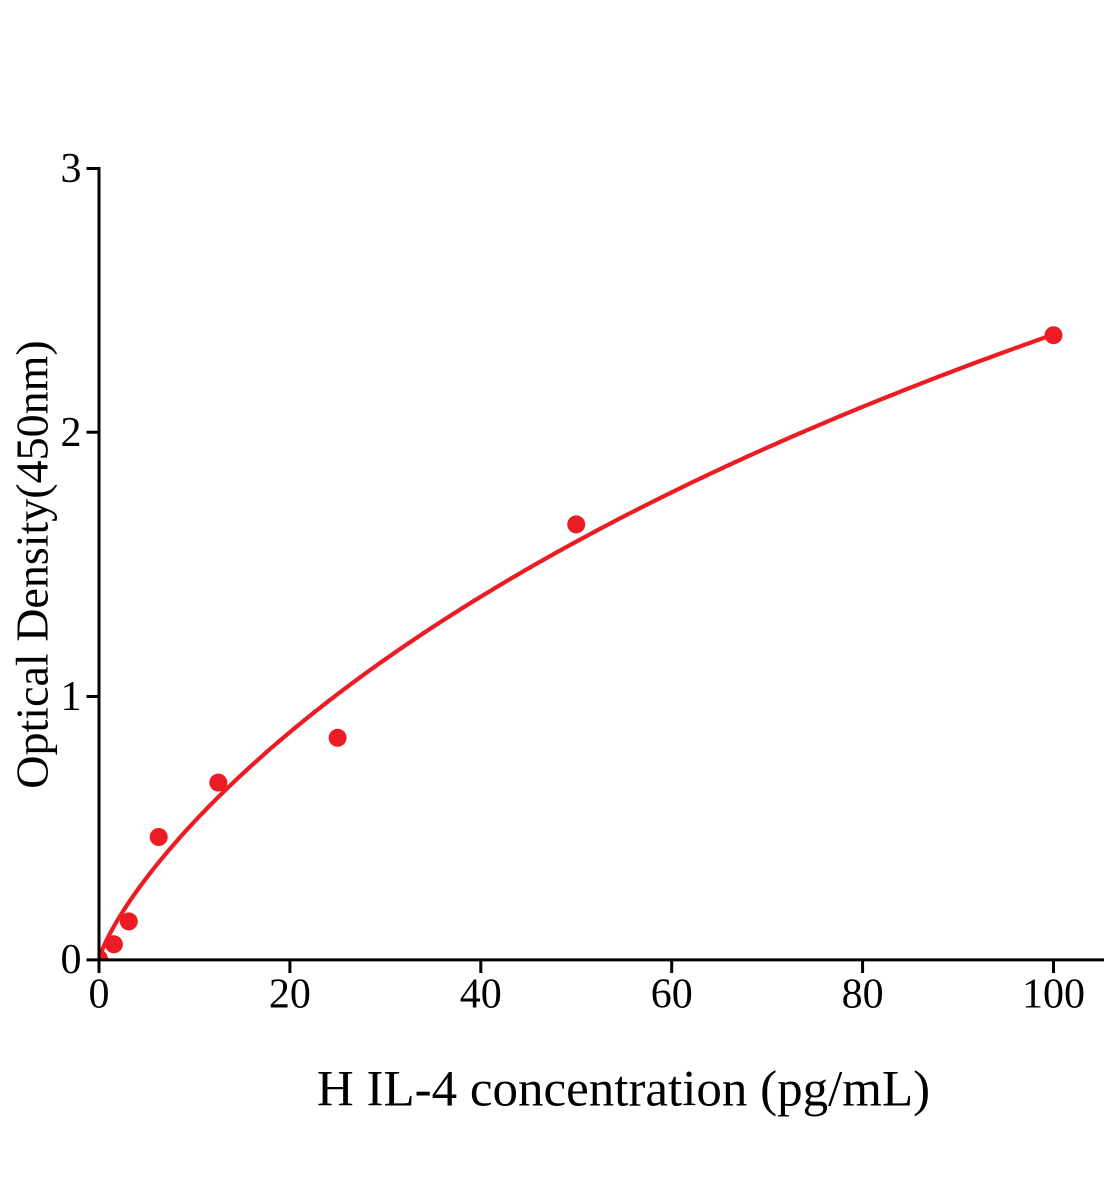 Image resolution: width=1104 pixels, height=1200 pixels. What do you see at coordinates (290, 994) in the screenshot?
I see `svg-text: 20` at bounding box center [290, 994].